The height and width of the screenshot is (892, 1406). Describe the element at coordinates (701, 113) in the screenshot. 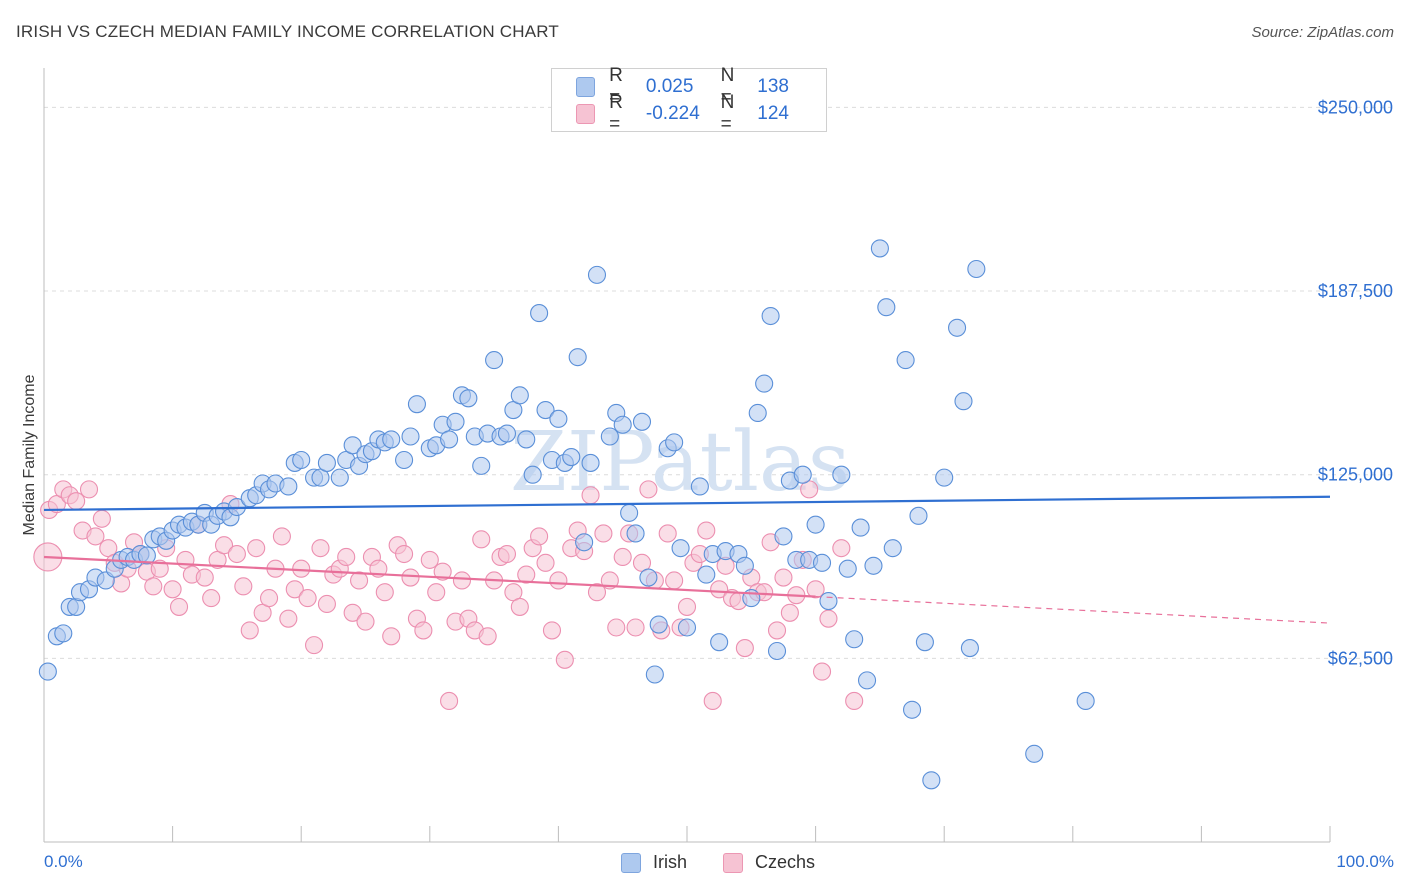

I see `legend-row-czechs: R = -0.224 N = 124` at that location.